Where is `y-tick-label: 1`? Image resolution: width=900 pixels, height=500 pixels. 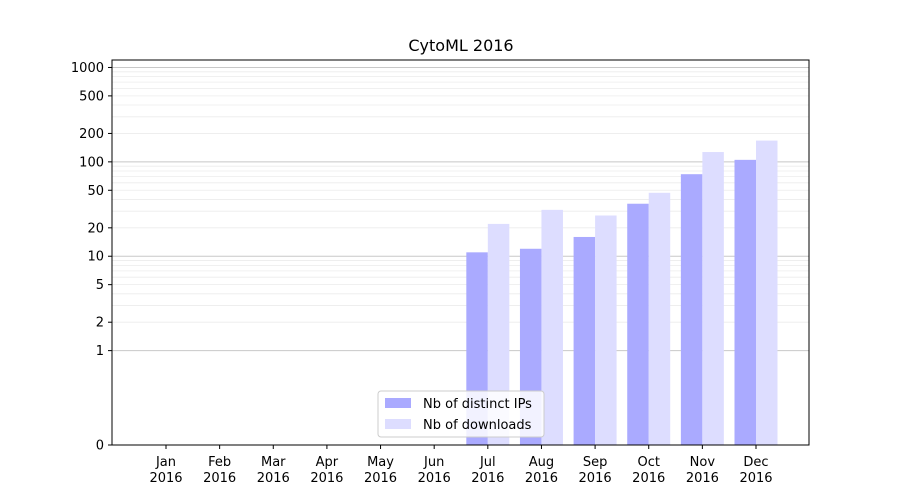
y-tick-label: 1 is located at coordinates (100, 351).